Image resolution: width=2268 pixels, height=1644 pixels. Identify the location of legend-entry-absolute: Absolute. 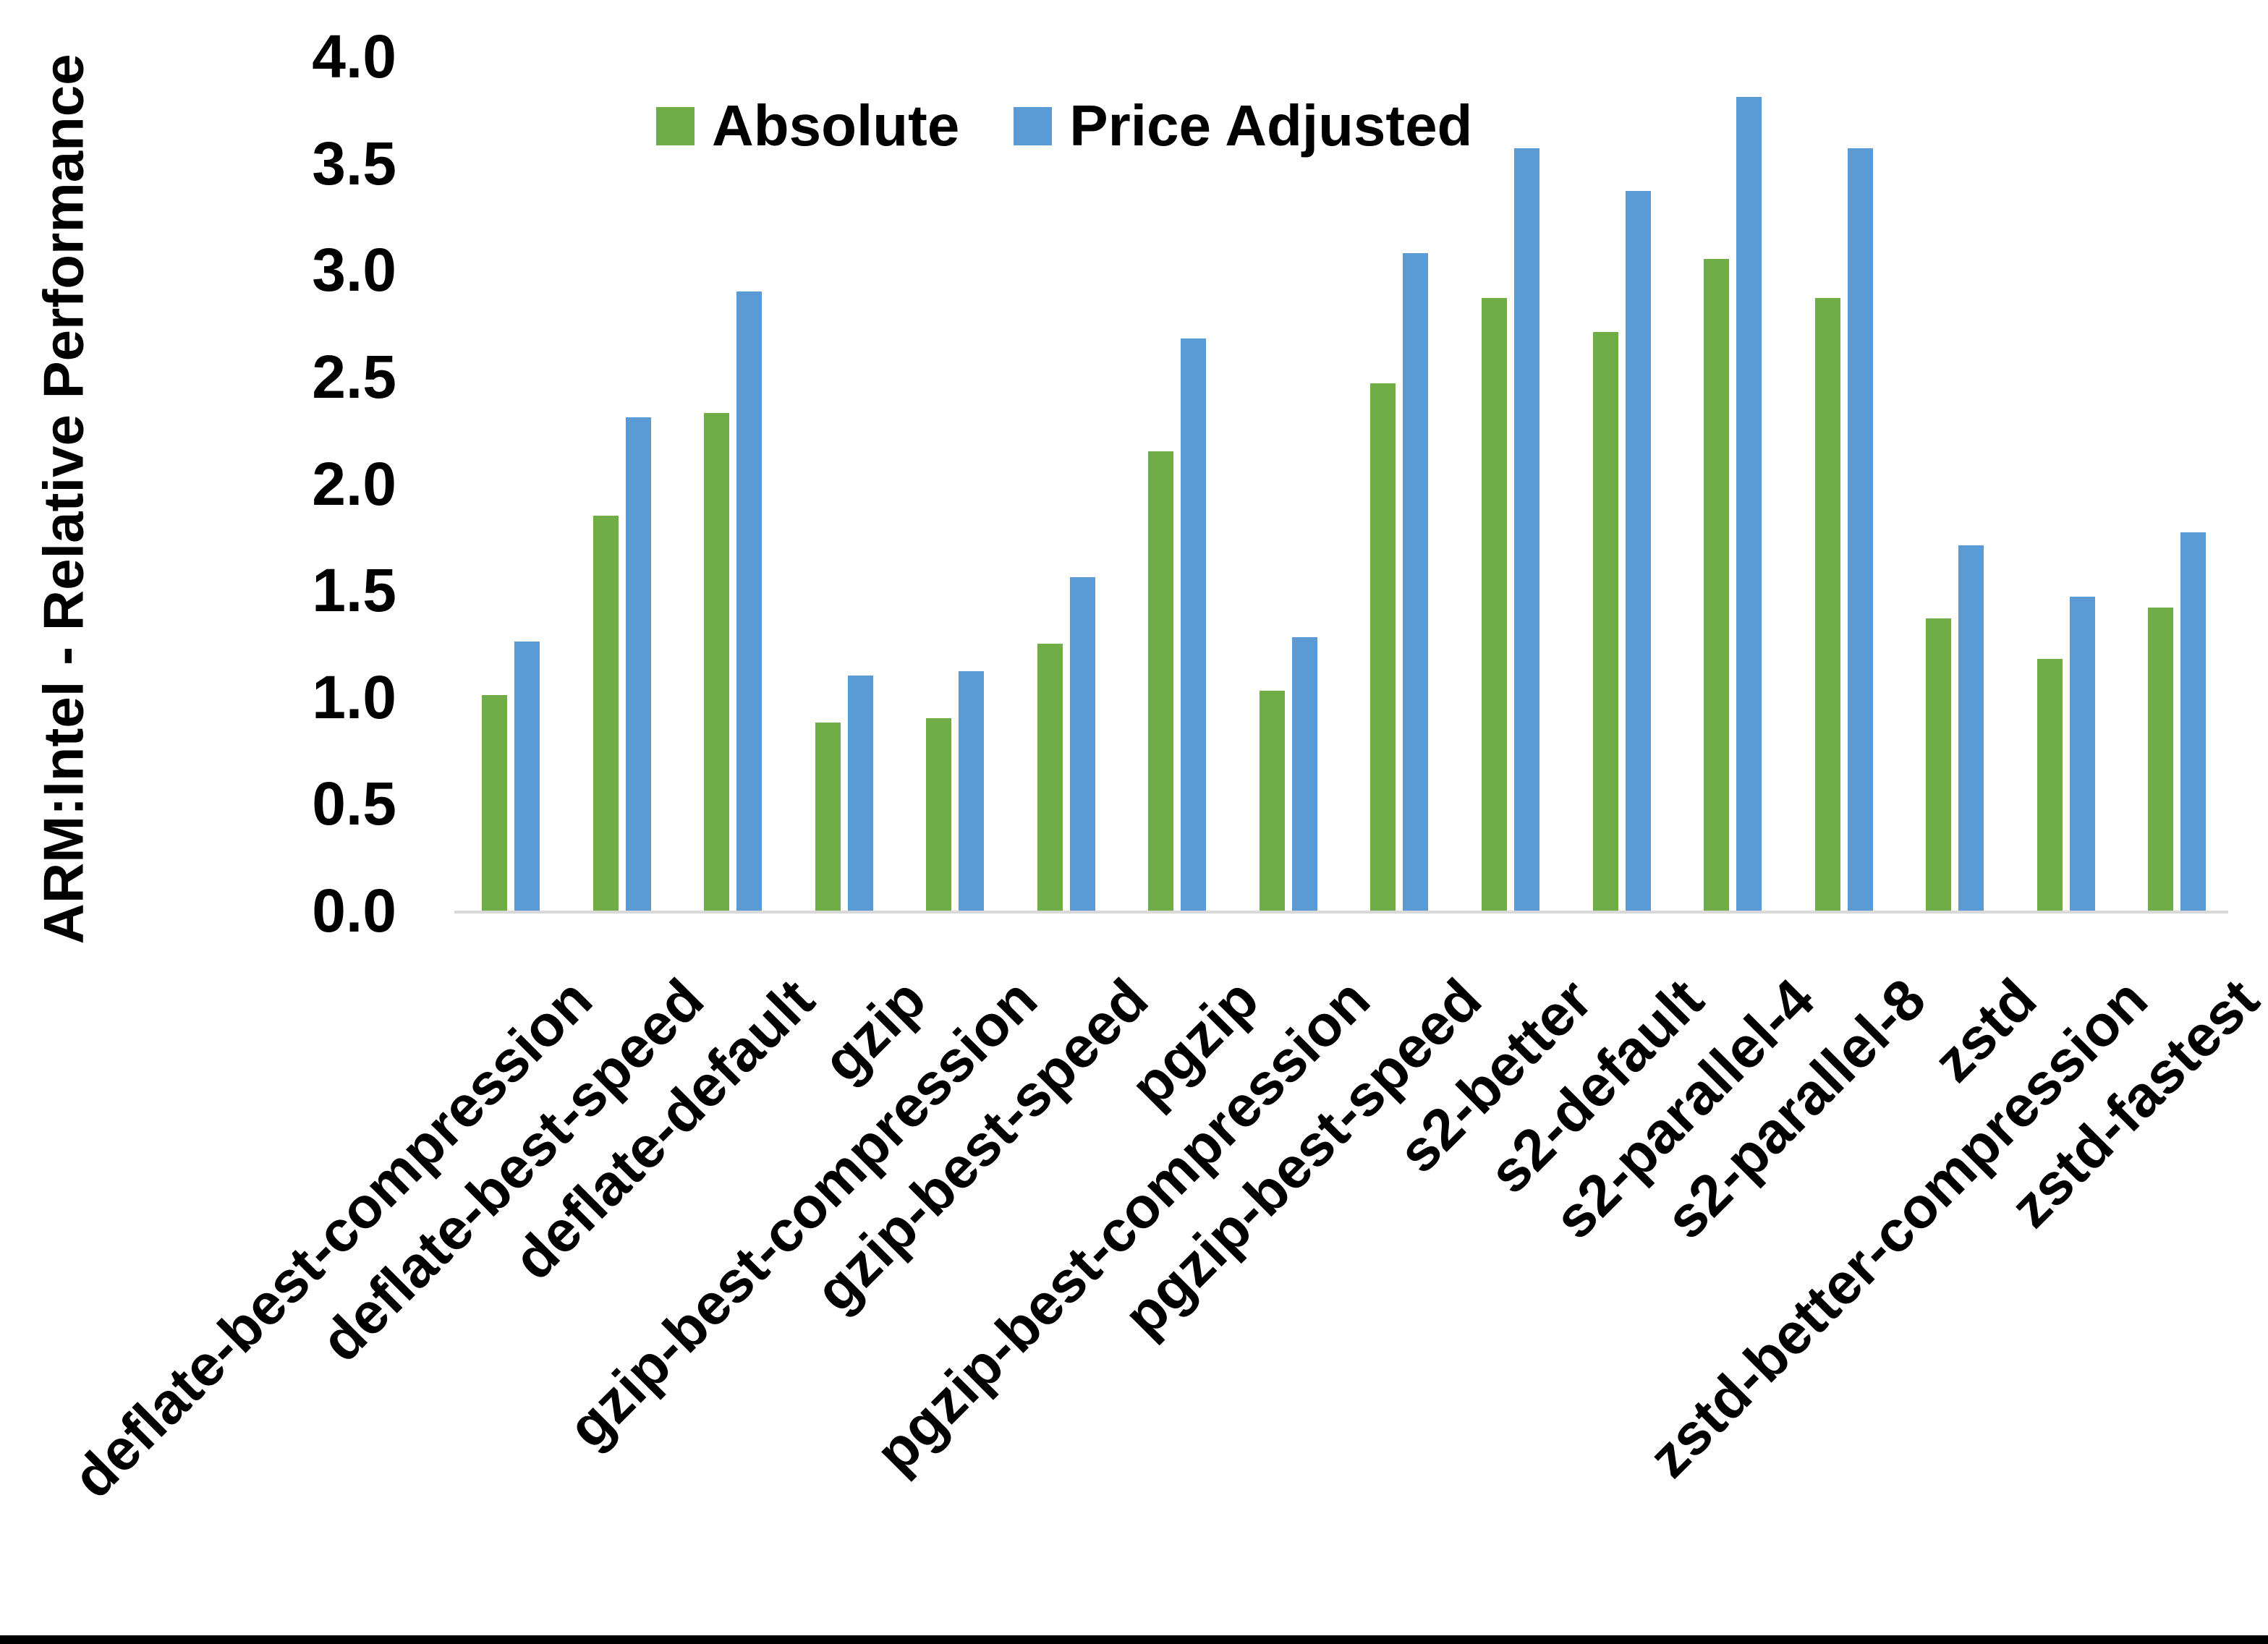
(807, 126).